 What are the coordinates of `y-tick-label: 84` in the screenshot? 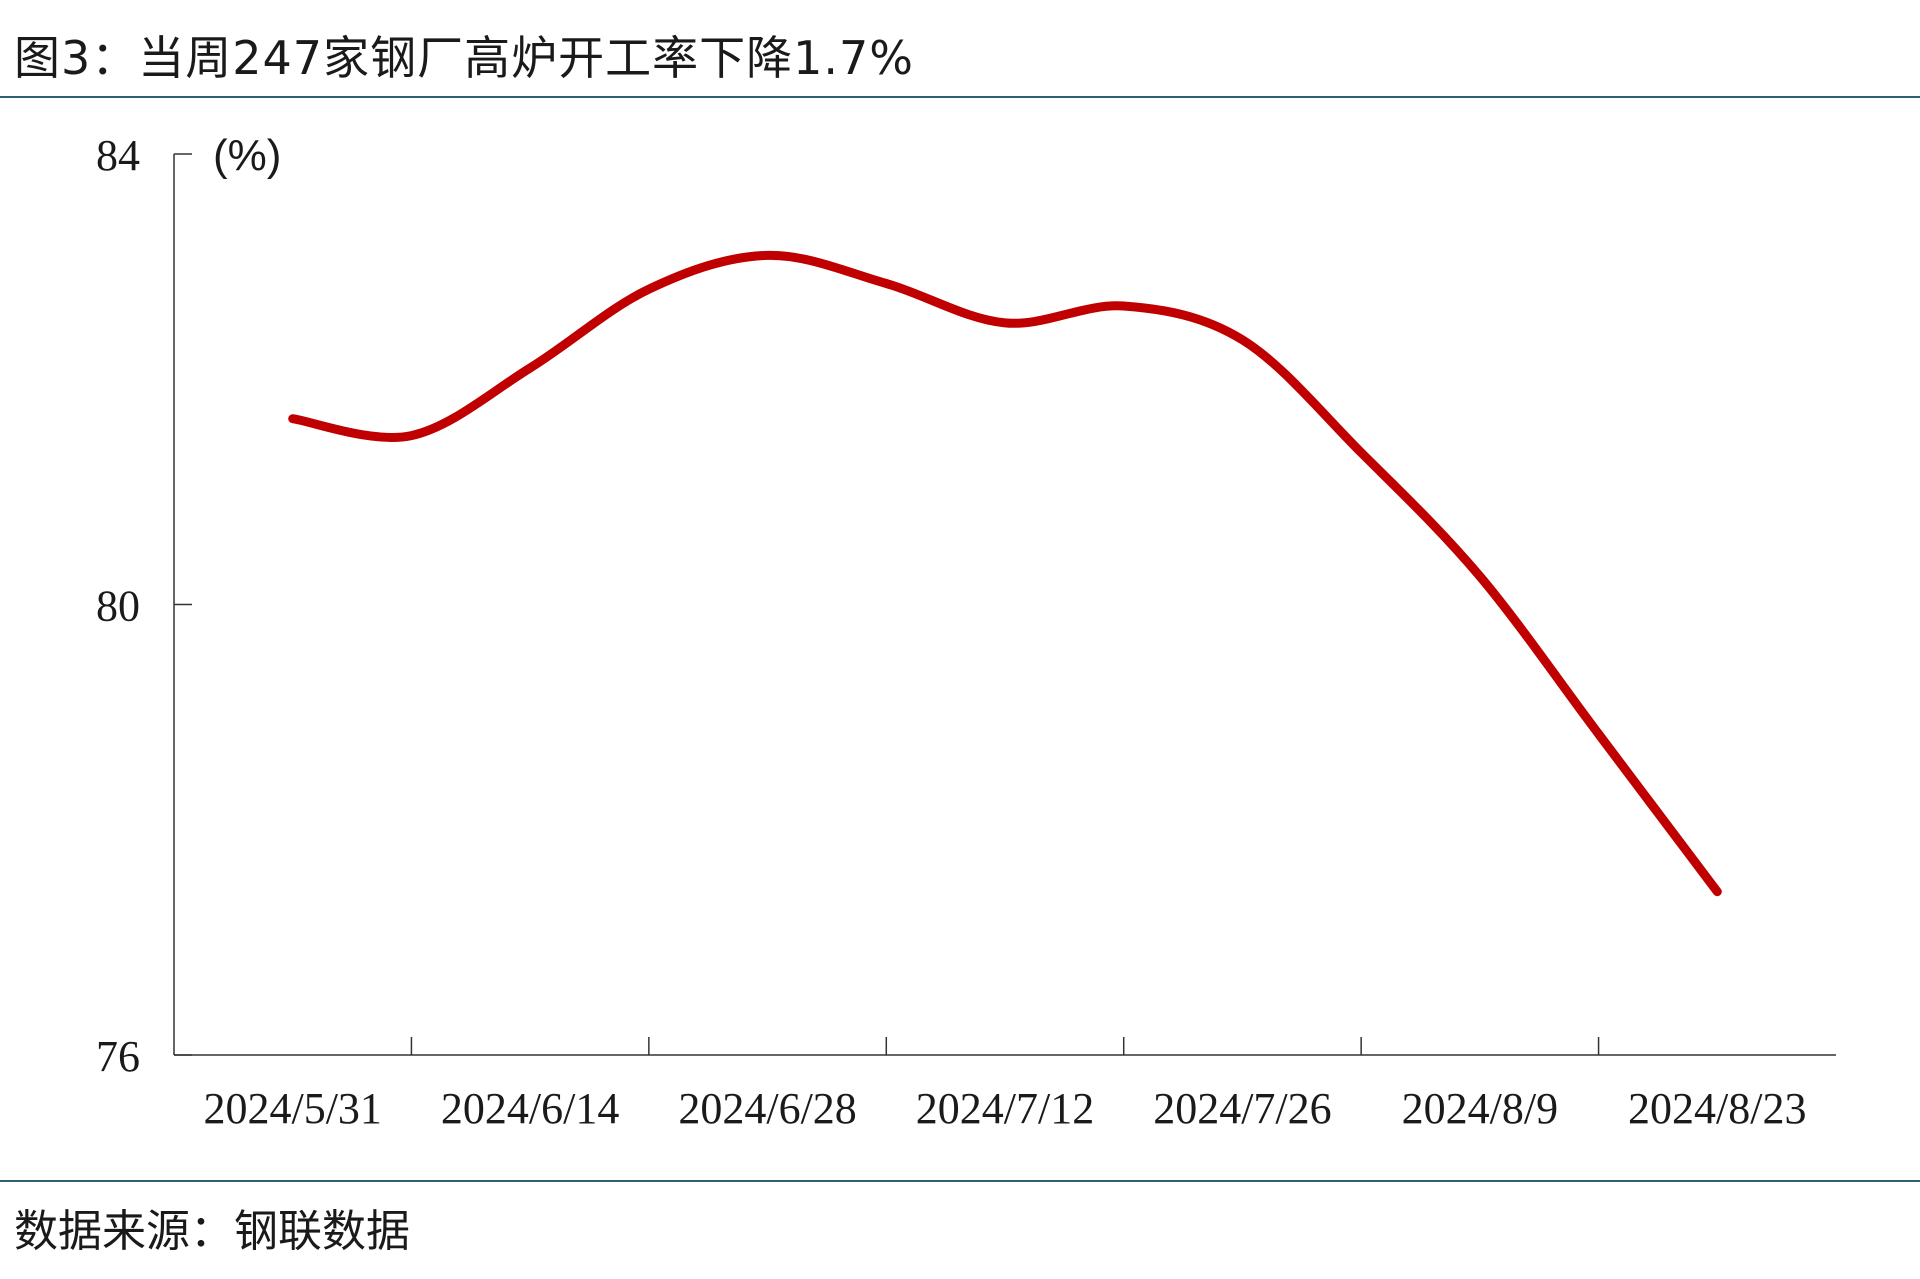 It's located at (118, 155).